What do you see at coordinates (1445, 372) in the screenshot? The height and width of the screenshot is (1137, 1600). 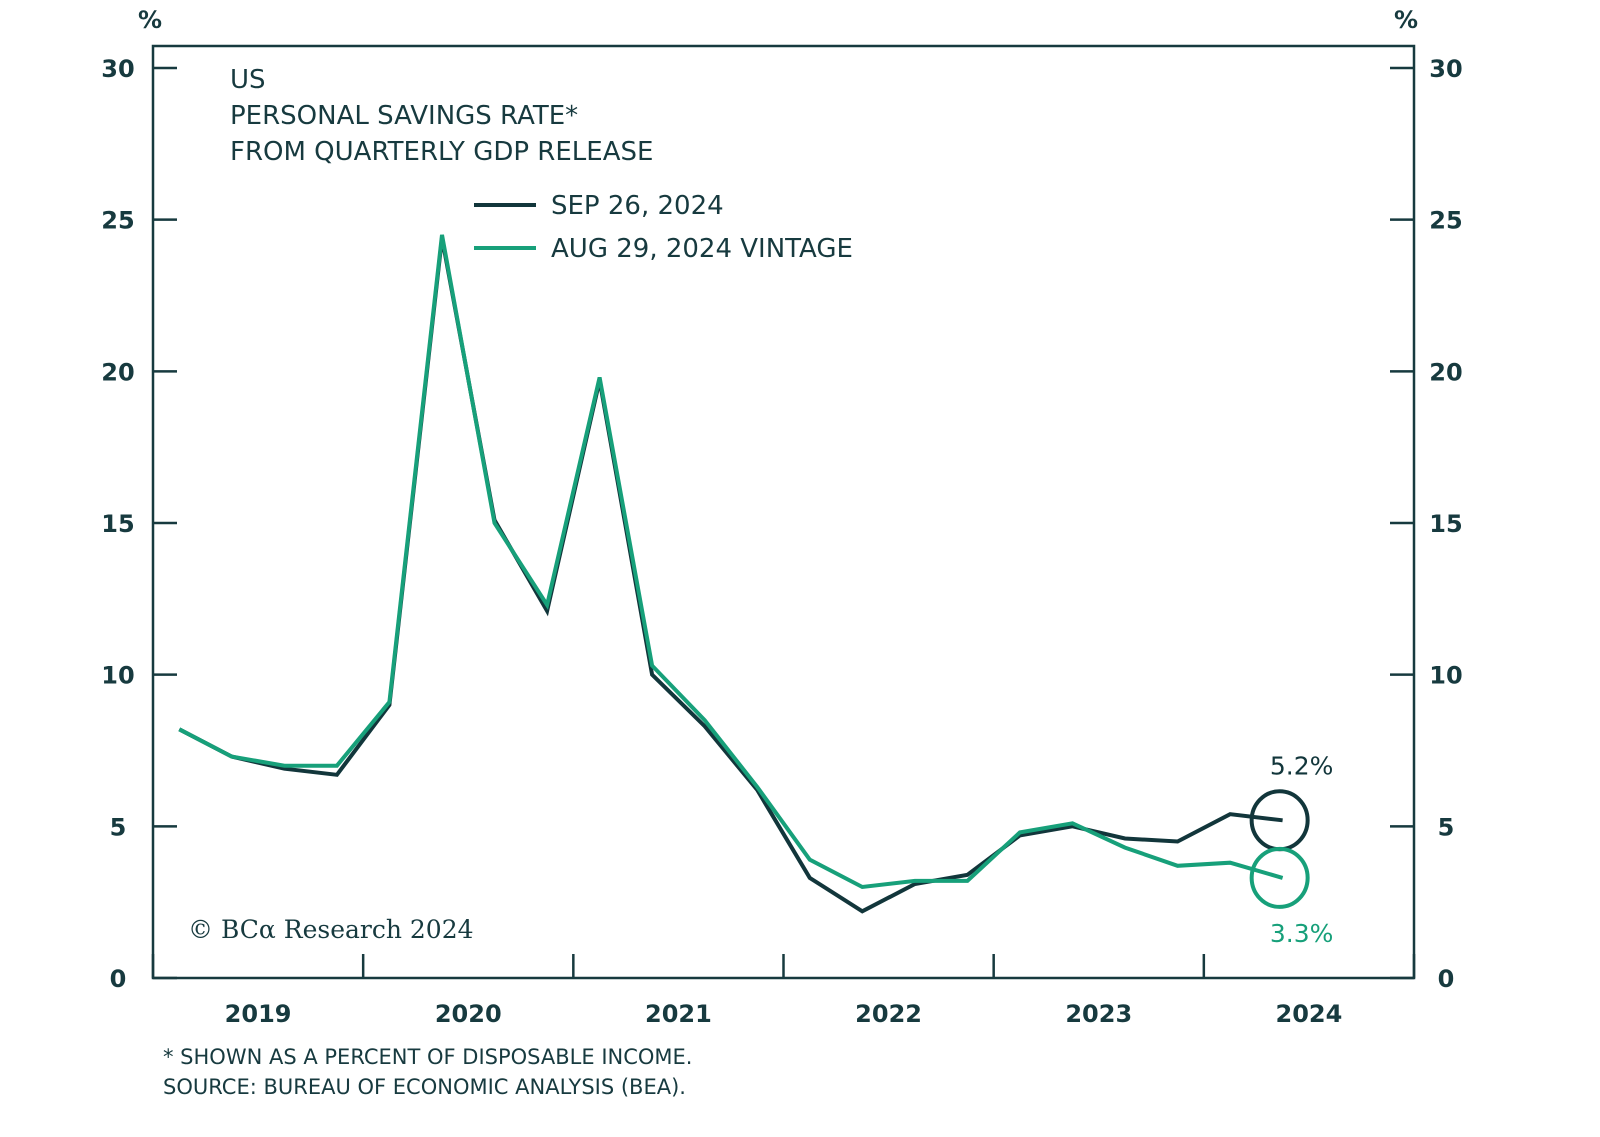 I see `y-tick-label-right: 20` at bounding box center [1445, 372].